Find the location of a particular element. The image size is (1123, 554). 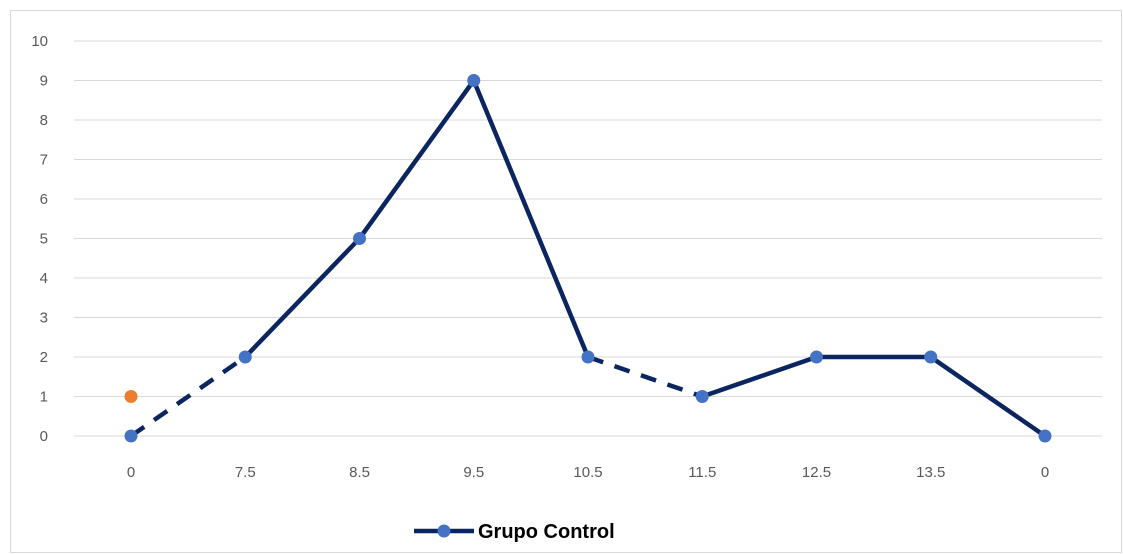

y-tick-label: 5 is located at coordinates (44, 239).